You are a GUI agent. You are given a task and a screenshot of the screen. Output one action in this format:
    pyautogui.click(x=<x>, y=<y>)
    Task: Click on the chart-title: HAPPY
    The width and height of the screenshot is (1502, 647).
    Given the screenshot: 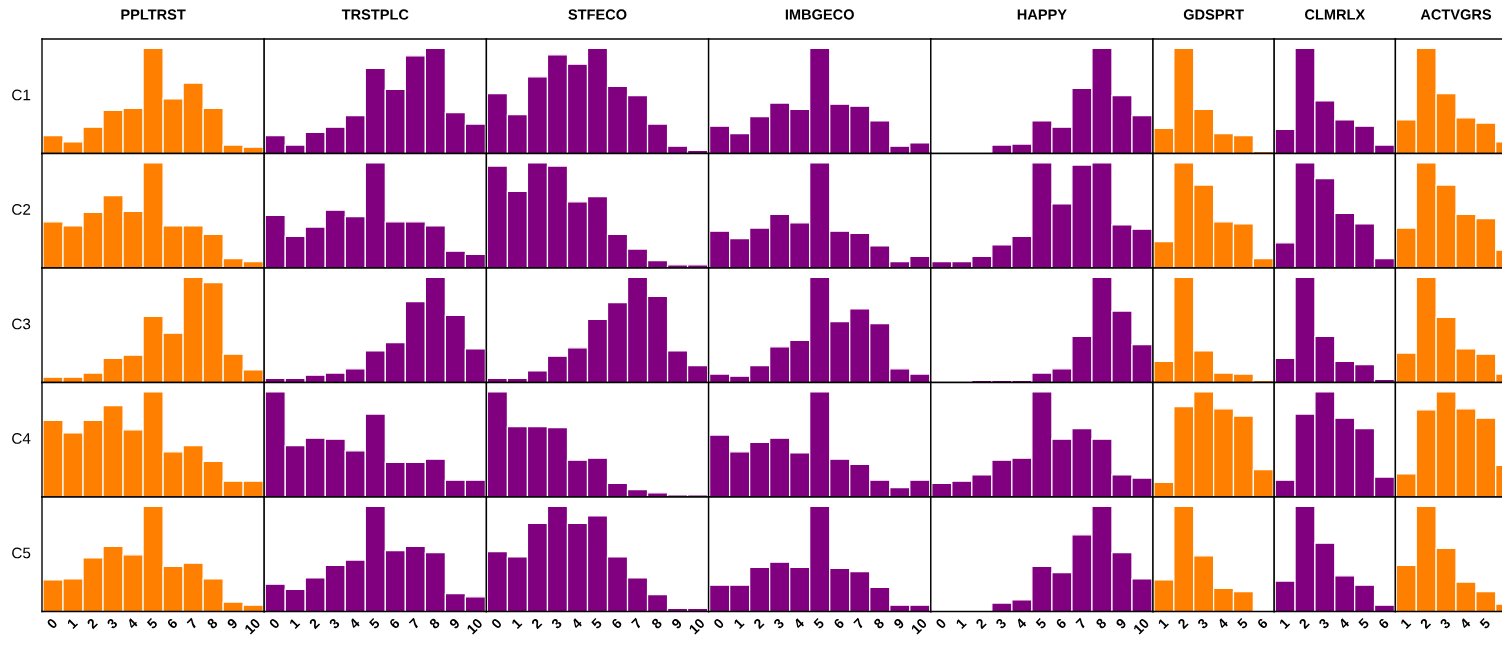 What is the action you would take?
    pyautogui.click(x=1042, y=14)
    